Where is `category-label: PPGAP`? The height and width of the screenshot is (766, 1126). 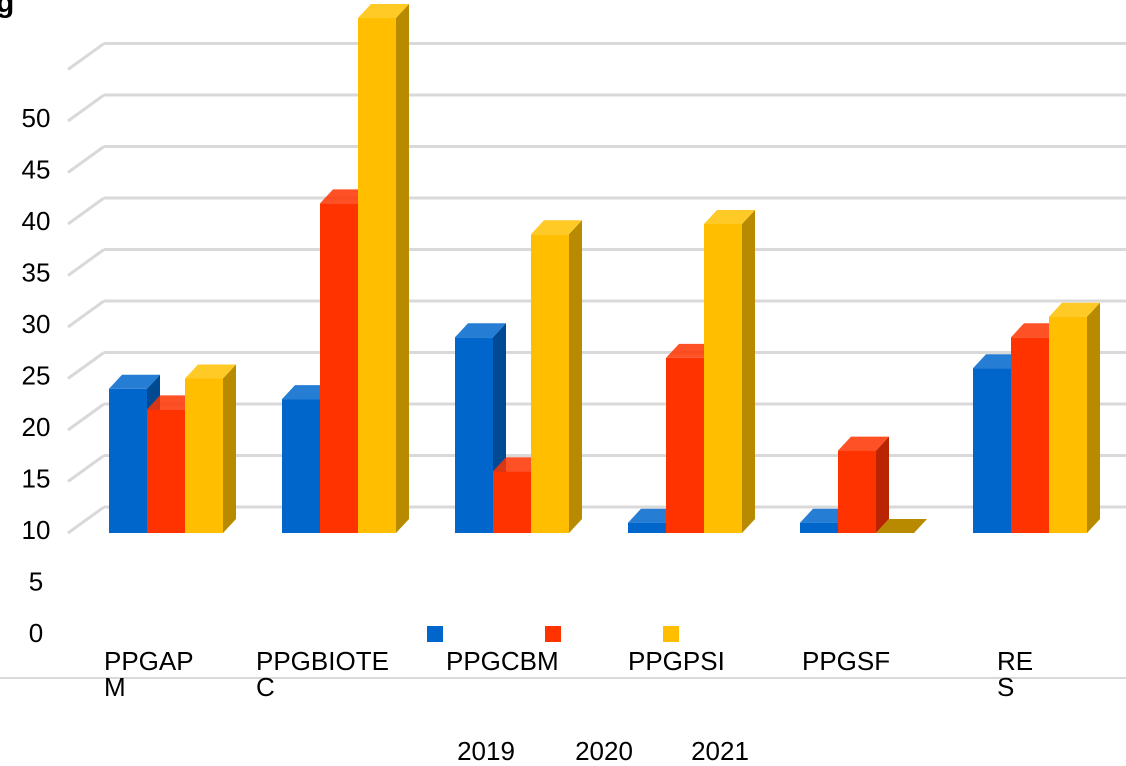 category-label: PPGAP is located at coordinates (149, 661).